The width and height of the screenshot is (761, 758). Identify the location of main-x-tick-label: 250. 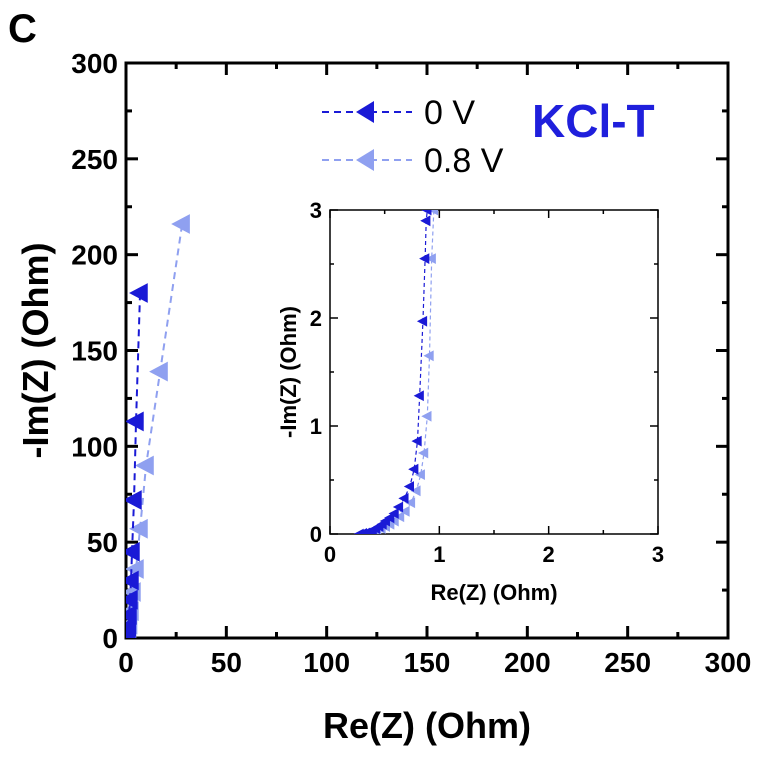
(627, 662).